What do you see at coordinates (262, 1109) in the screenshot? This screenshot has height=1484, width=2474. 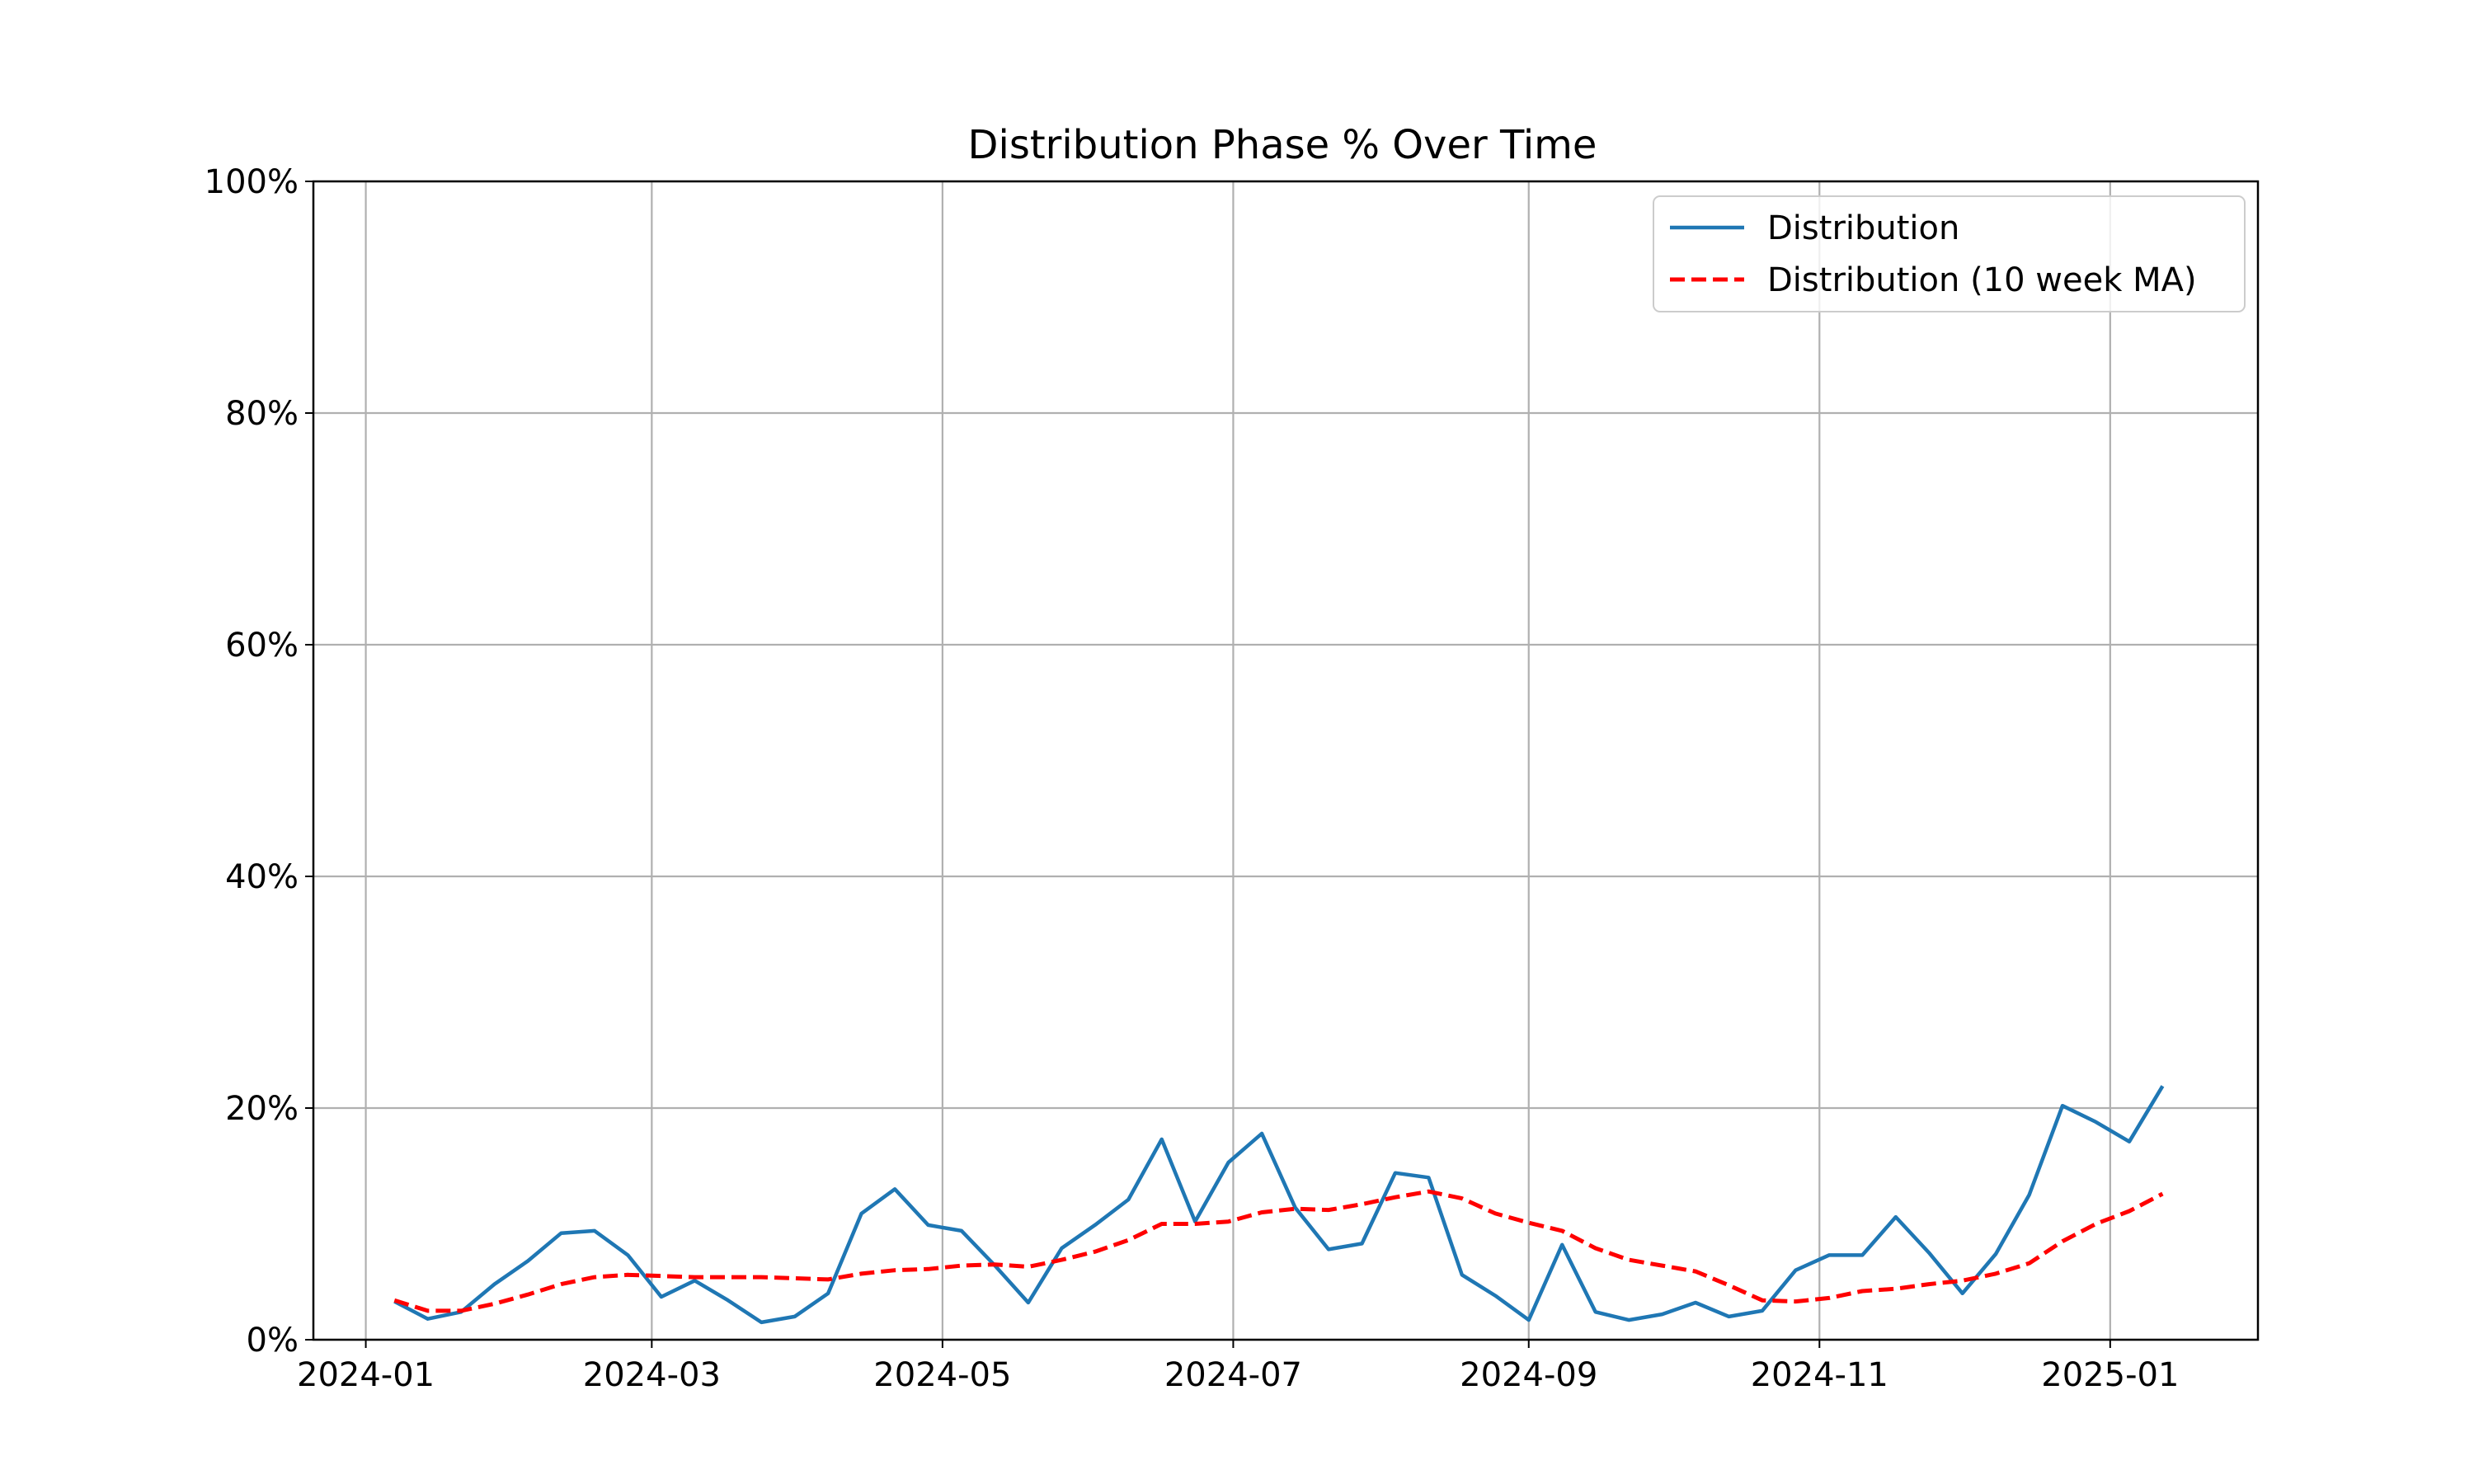 I see `y-tick-label: 20%` at bounding box center [262, 1109].